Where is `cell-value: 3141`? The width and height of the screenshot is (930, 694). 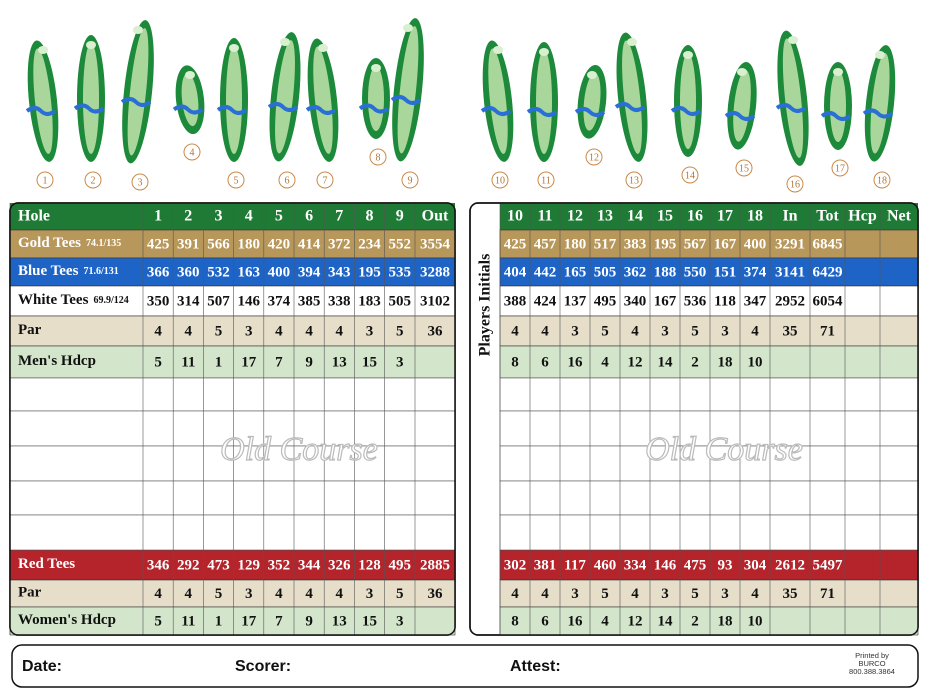 cell-value: 3141 is located at coordinates (790, 272).